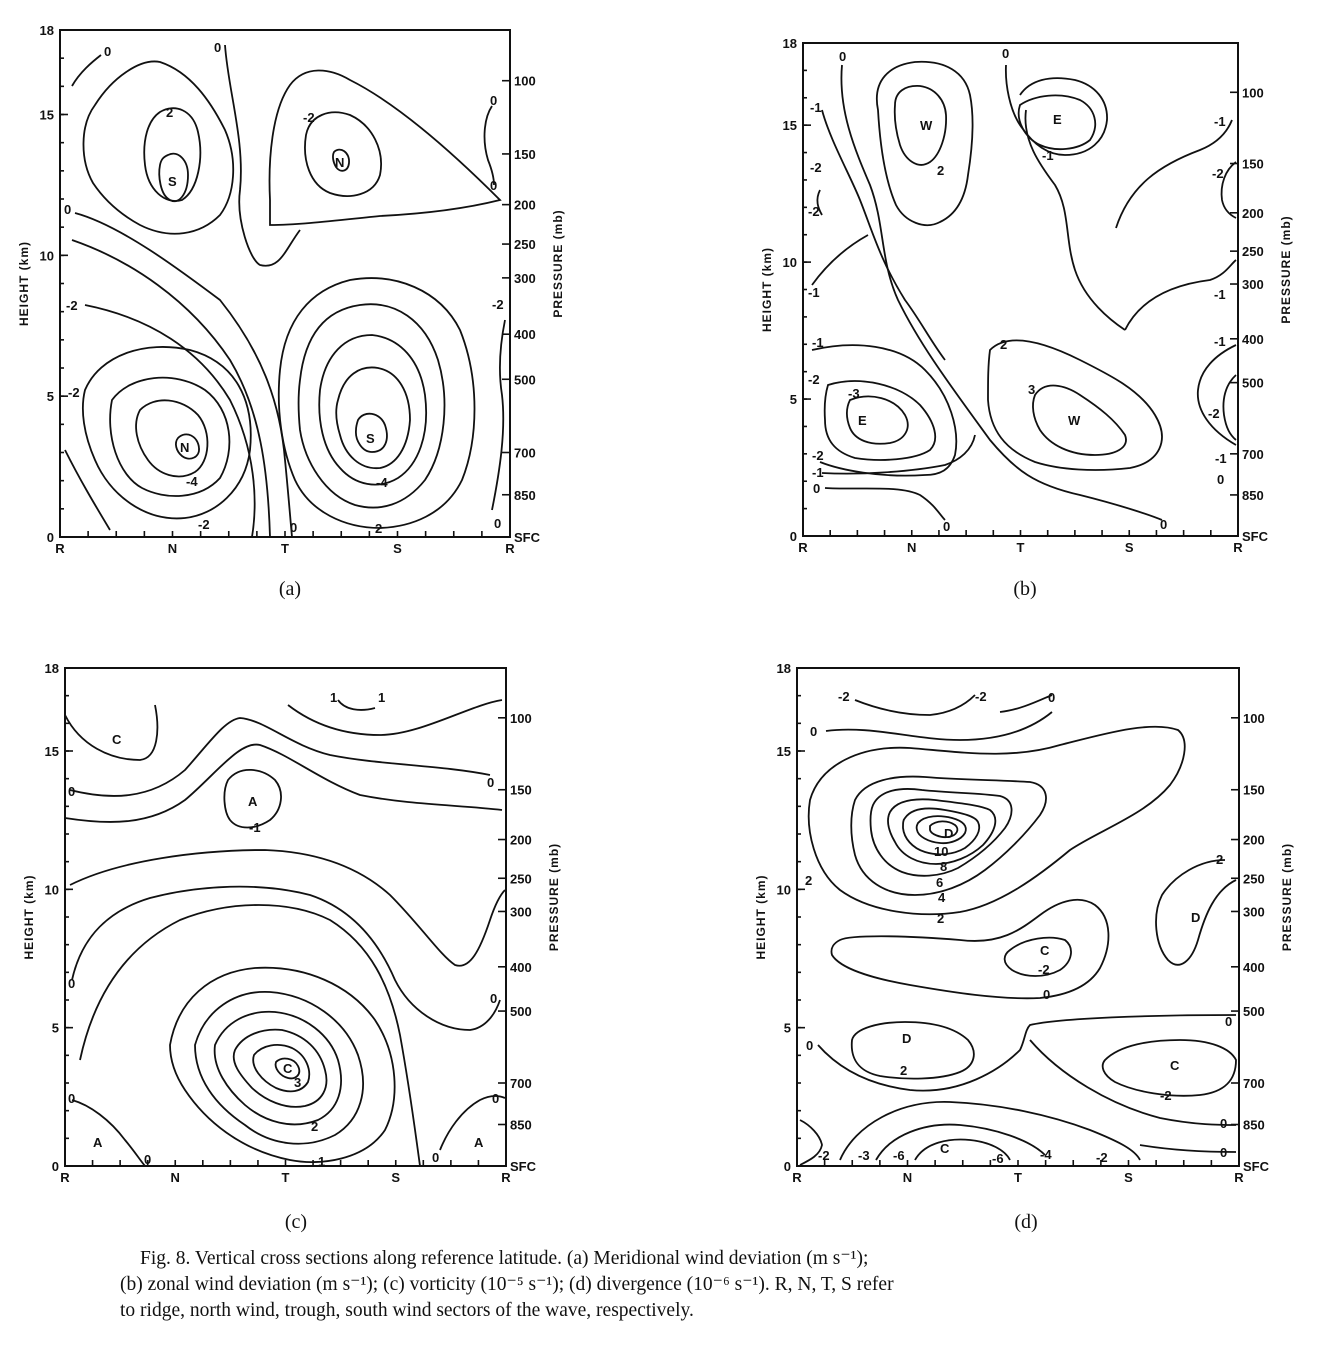 This screenshot has height=1346, width=1332. Describe the element at coordinates (926, 125) in the screenshot. I see `contour-label: W` at that location.